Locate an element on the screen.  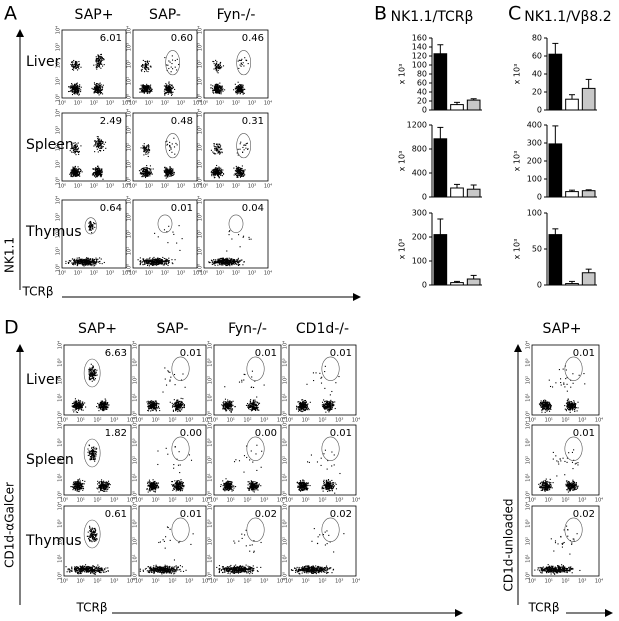
x-tick-label: 10³ is located at coordinates (110, 104).